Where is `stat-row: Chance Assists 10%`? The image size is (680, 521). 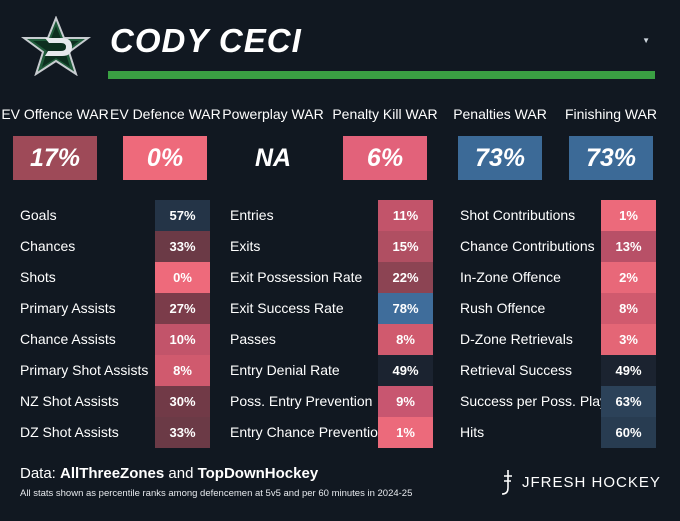
stat-row: Chance Assists 10% is located at coordinates (115, 339).